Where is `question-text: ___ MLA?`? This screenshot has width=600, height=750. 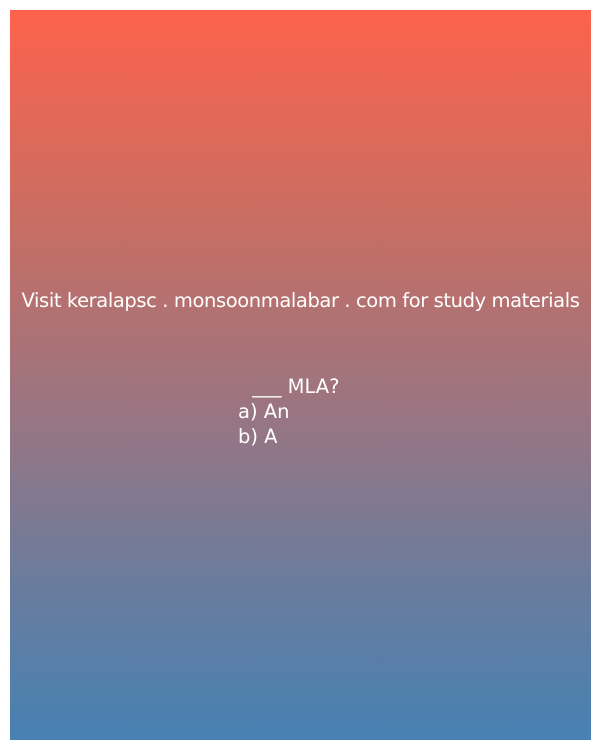
question-text: ___ MLA? is located at coordinates (293, 386).